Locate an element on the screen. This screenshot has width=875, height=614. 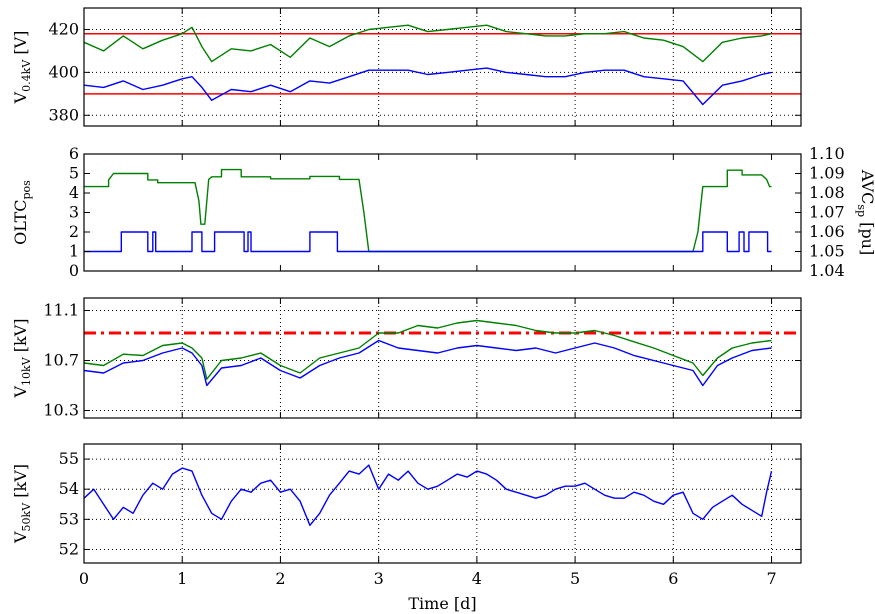
axis-label-main: OLTC is located at coordinates (20, 221).